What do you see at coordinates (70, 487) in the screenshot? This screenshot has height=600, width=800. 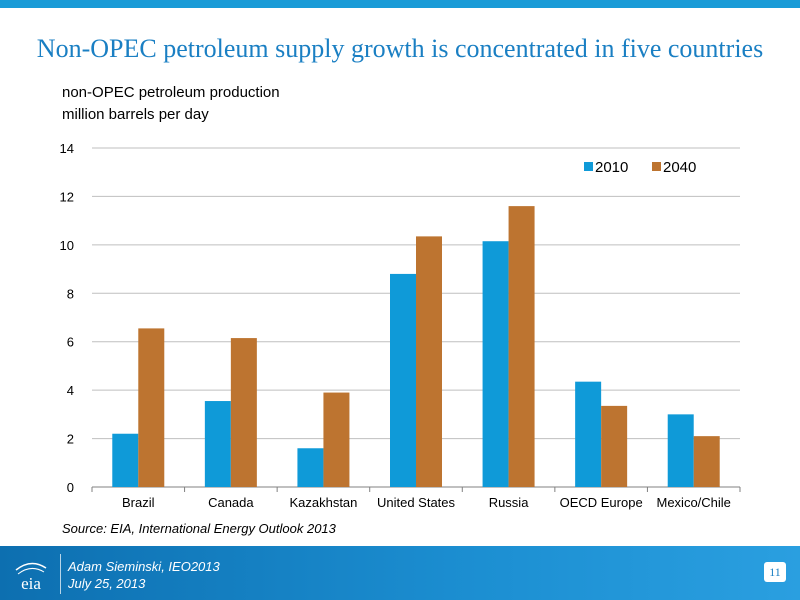 I see `y-tick-label: 0` at bounding box center [70, 487].